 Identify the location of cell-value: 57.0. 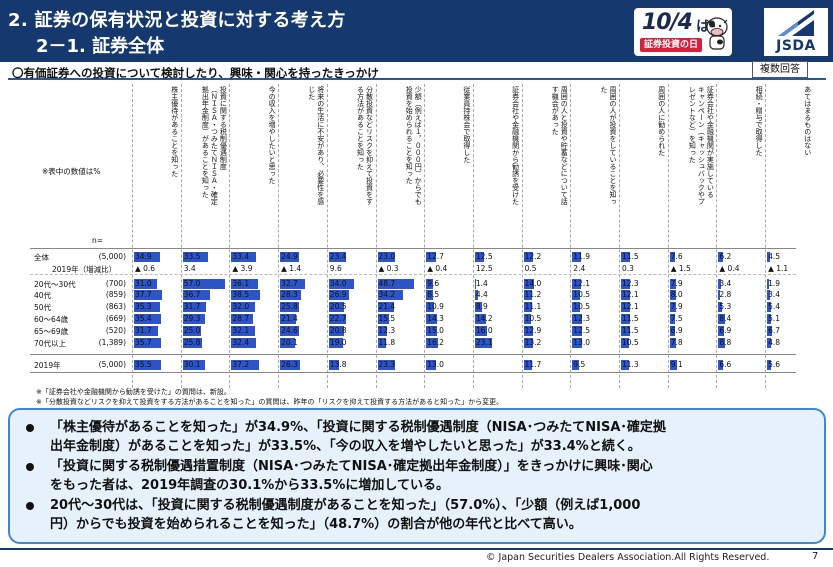
(192, 283).